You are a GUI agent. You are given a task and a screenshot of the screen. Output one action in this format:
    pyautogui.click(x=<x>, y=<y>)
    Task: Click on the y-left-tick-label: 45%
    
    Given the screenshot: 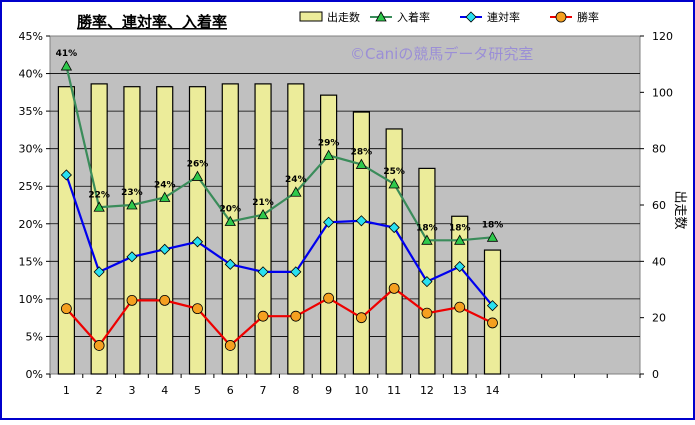 What is the action you would take?
    pyautogui.click(x=31, y=36)
    